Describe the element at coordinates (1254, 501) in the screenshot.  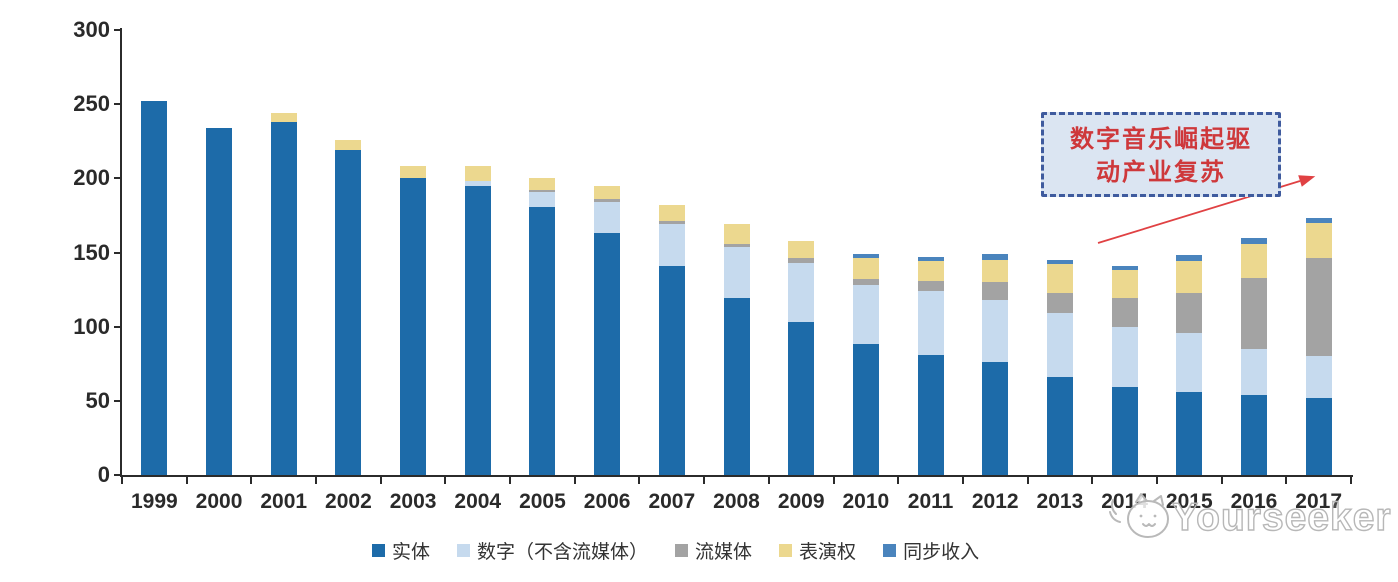
I see `x-axis-label-2016: 2016` at that location.